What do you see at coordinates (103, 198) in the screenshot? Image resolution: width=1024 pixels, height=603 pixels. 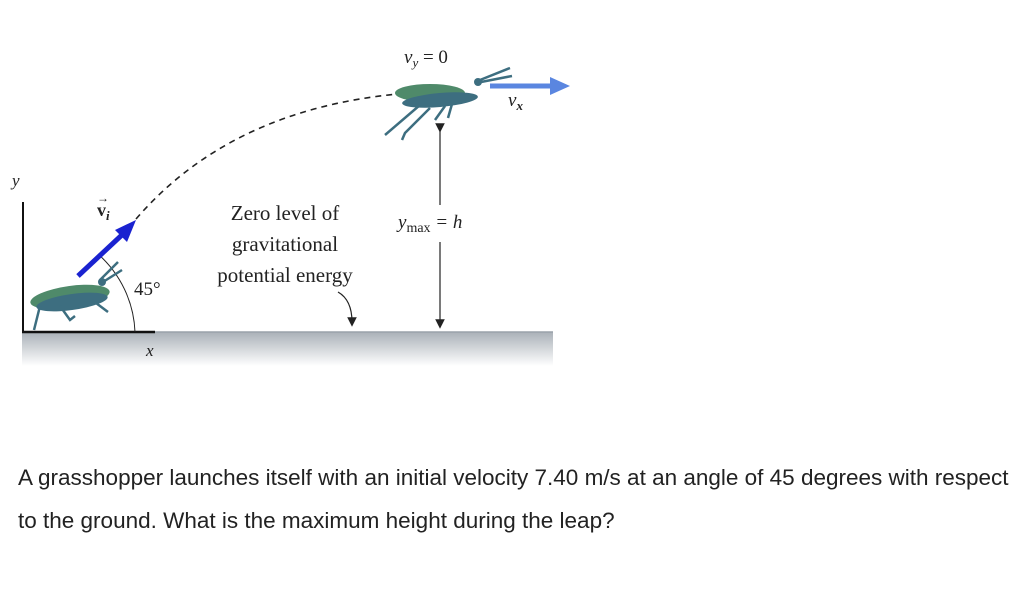 I see `vector-arrow-mark: →` at bounding box center [103, 198].